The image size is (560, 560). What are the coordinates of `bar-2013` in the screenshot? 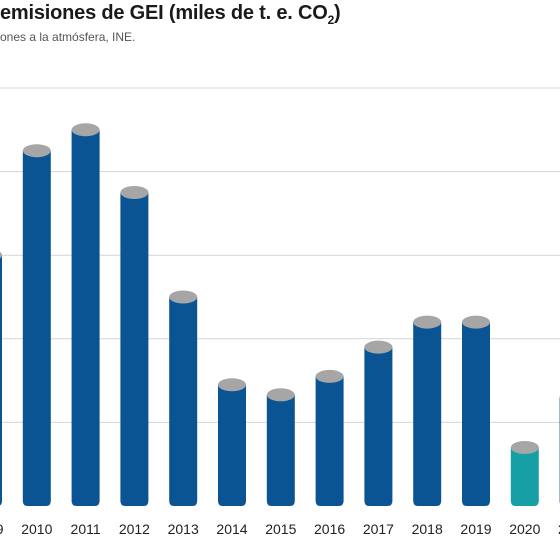 It's located at (183, 398).